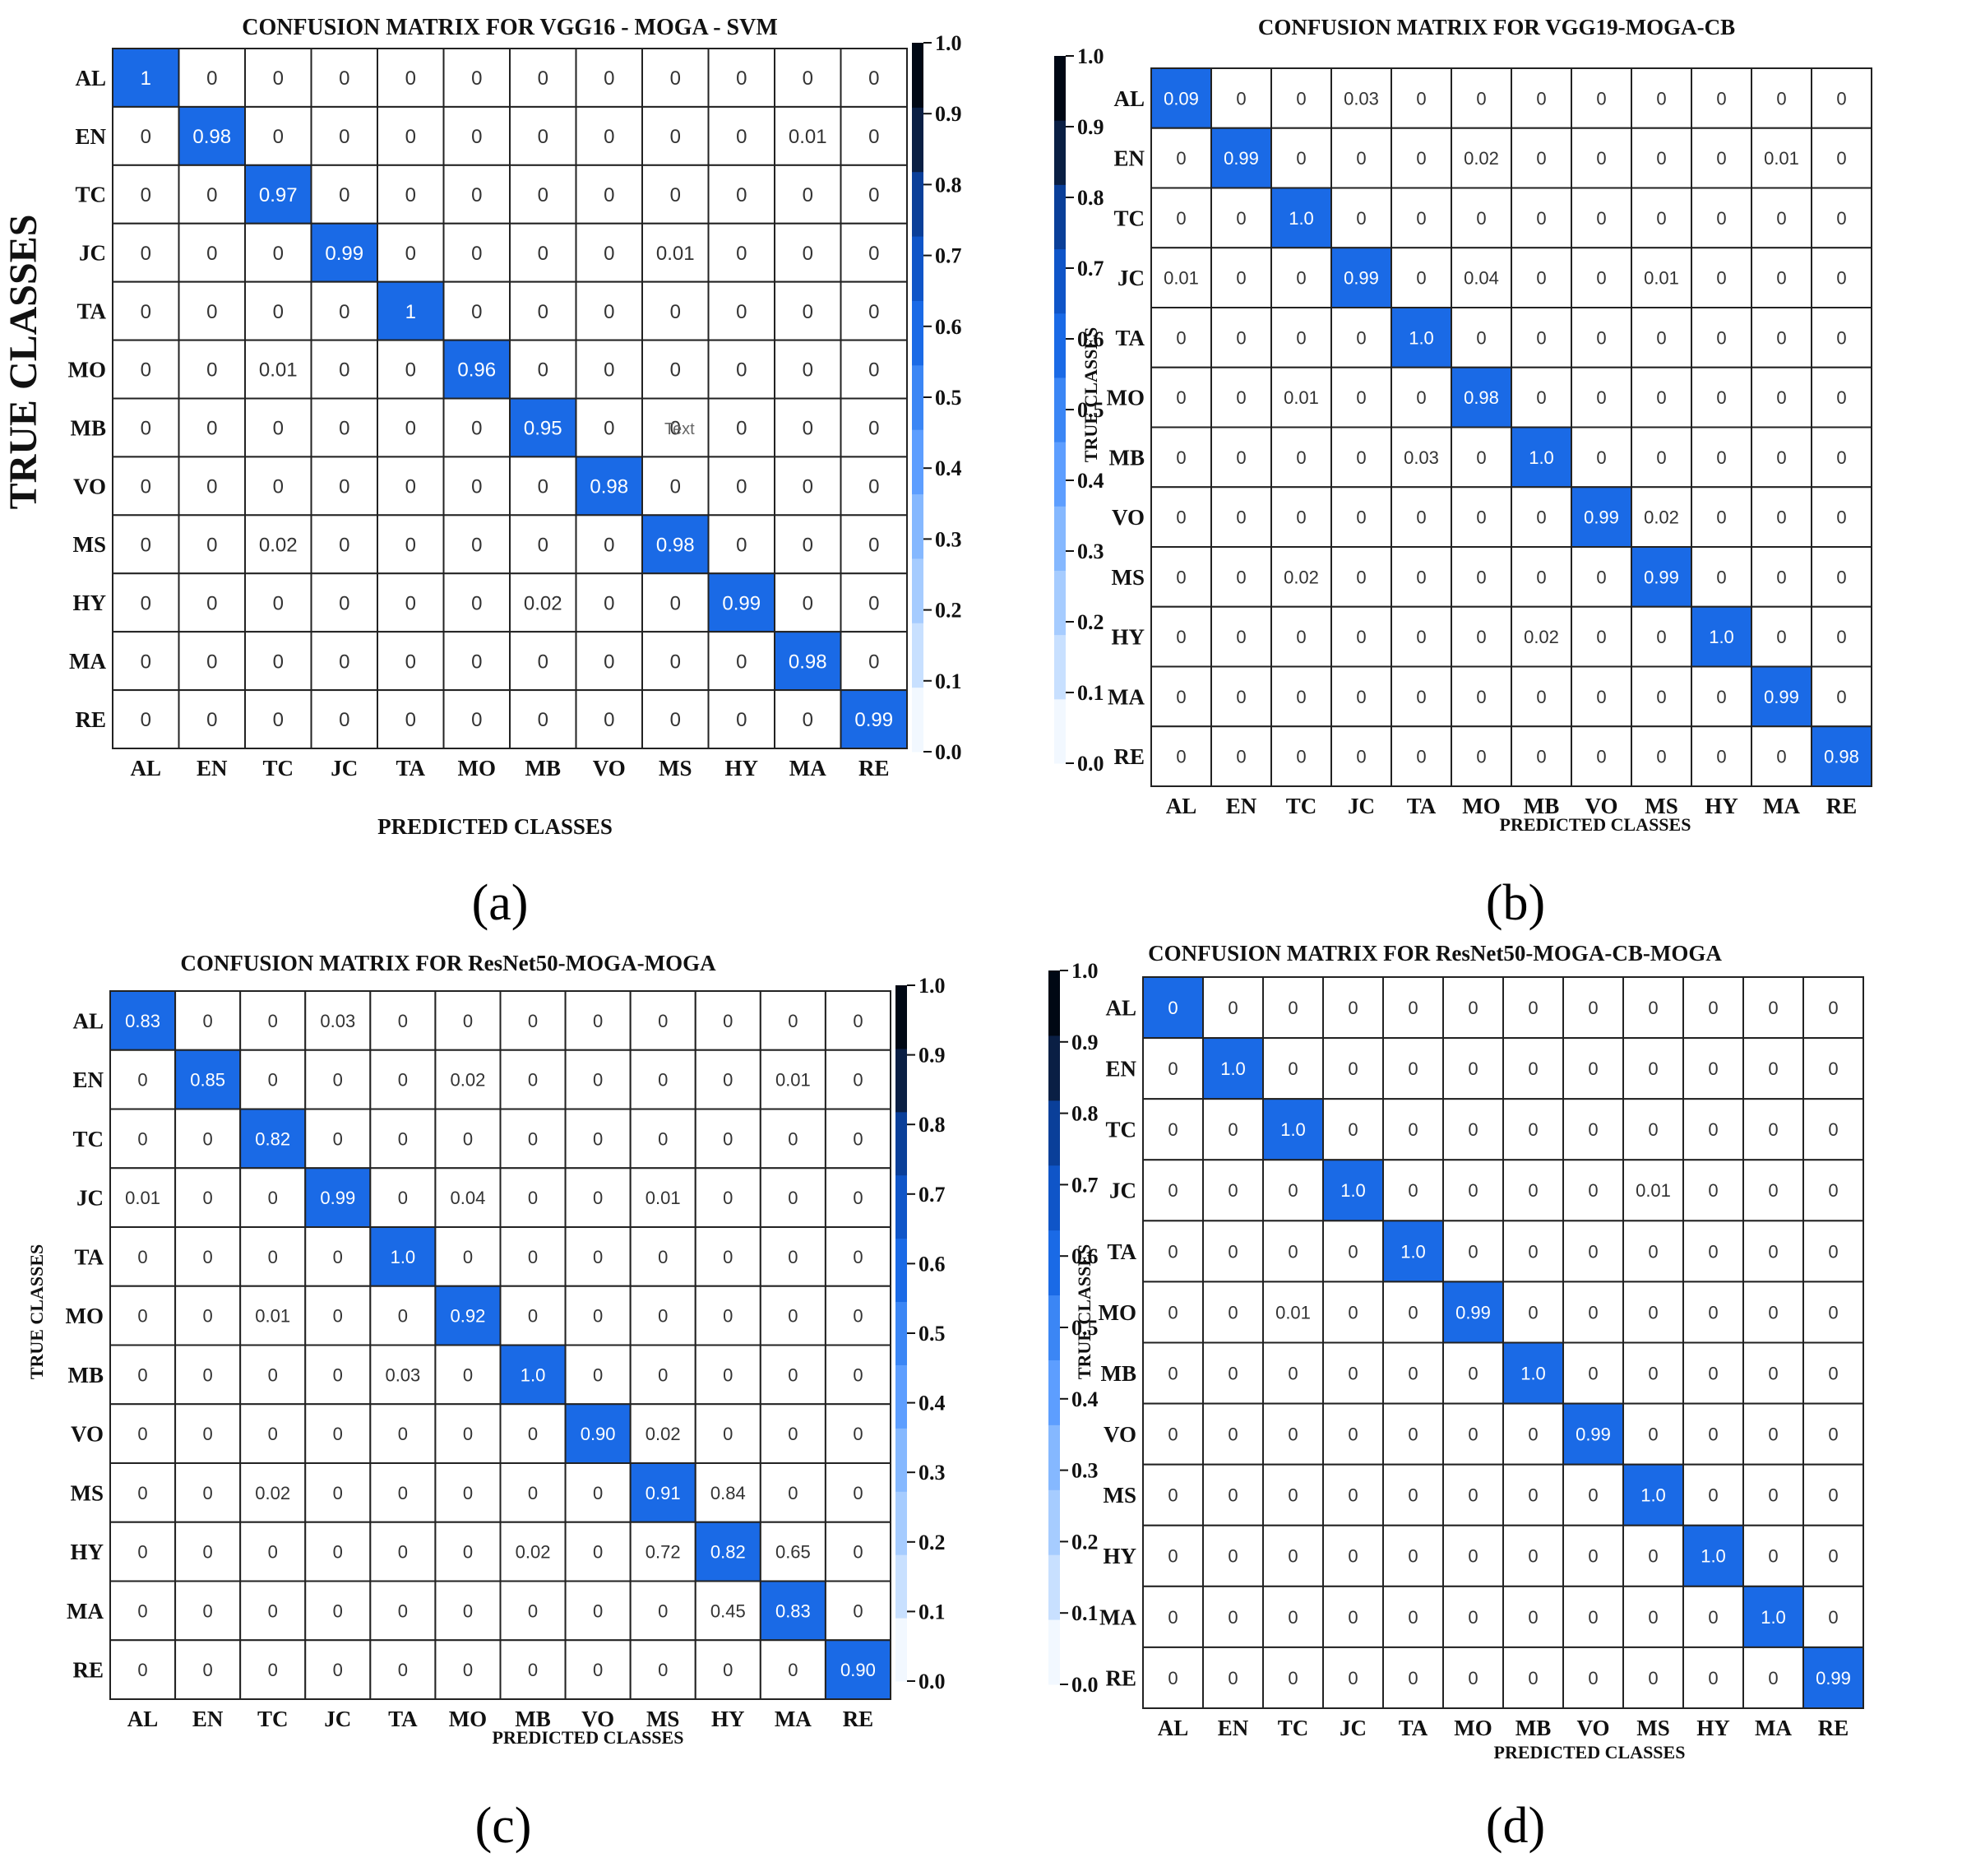 This screenshot has height=1876, width=1962. Describe the element at coordinates (1241, 806) in the screenshot. I see `x-tick-label: EN` at that location.